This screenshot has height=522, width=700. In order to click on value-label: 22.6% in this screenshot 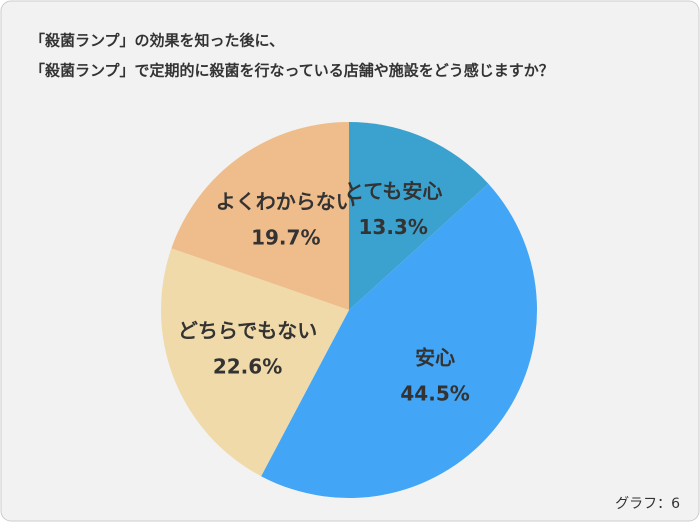, I will do `click(247, 366)`.